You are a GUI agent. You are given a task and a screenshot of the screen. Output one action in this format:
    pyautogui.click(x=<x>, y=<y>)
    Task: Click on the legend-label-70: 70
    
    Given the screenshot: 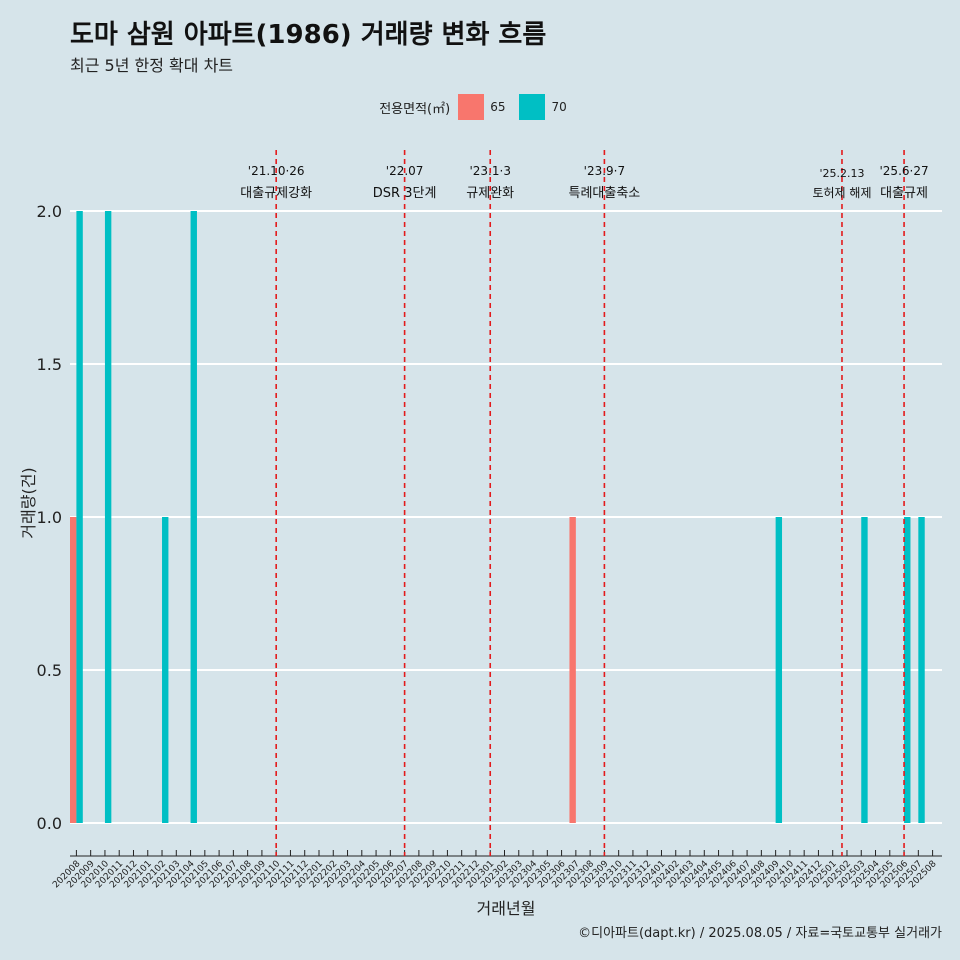 What is the action you would take?
    pyautogui.click(x=559, y=107)
    